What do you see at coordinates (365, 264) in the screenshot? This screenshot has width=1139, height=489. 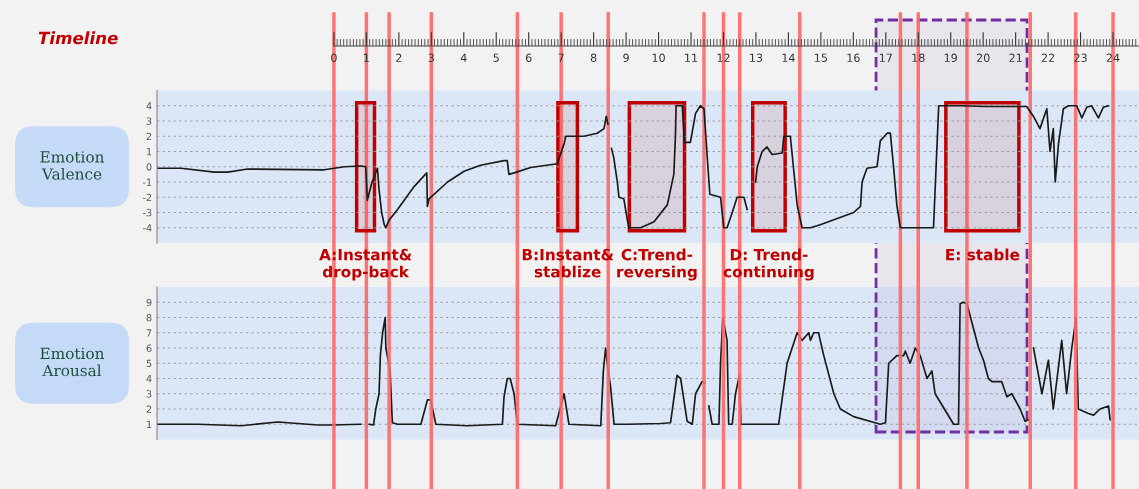 I see `band-label: A:Instant& drop-back` at bounding box center [365, 264].